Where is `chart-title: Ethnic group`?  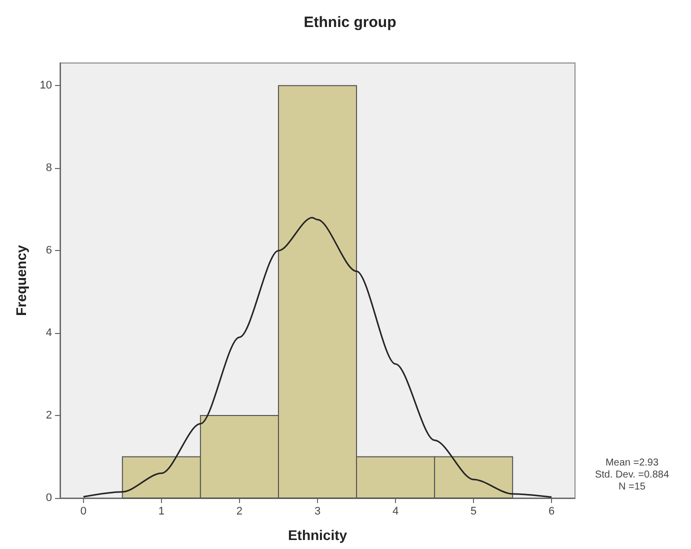
chart-title: Ethnic group is located at coordinates (350, 22).